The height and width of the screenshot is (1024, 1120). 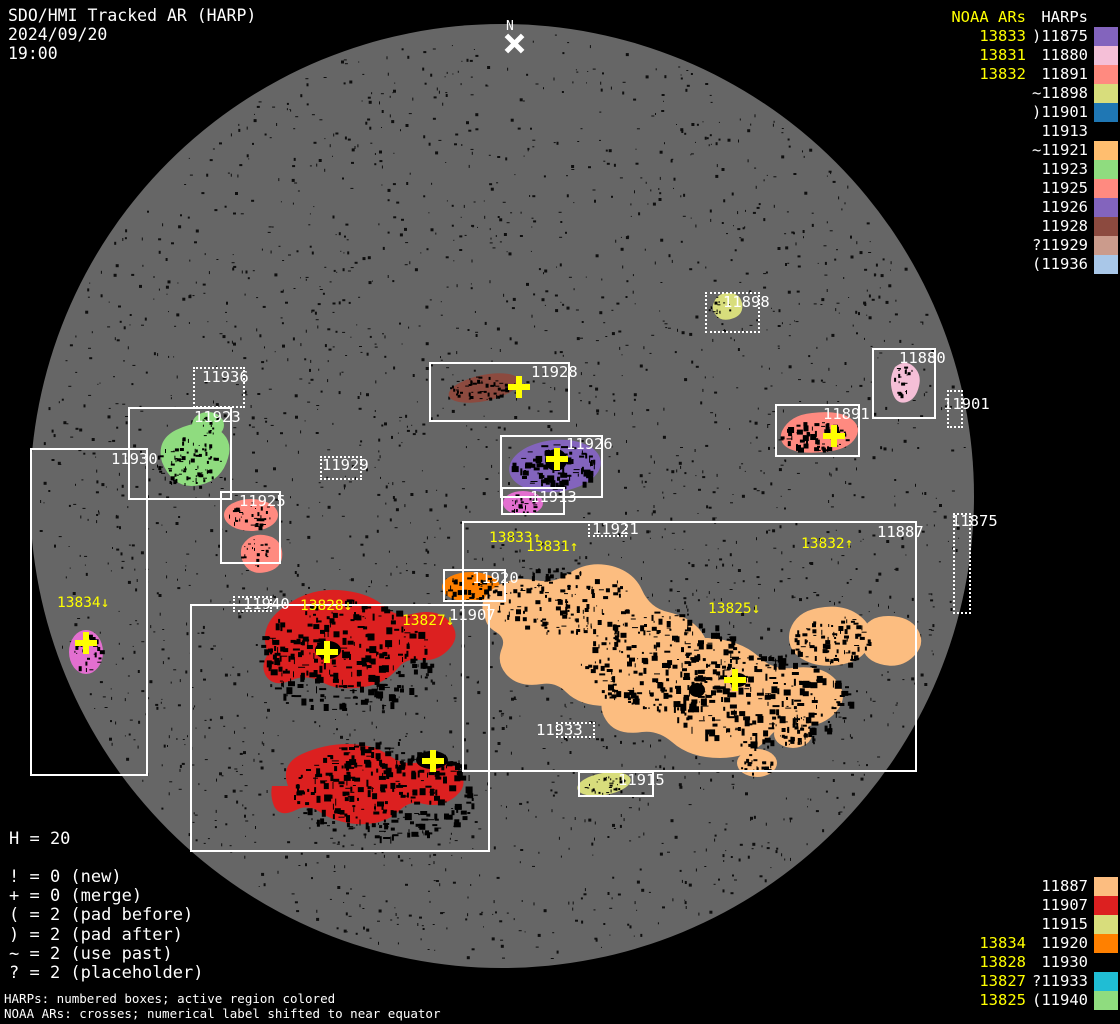 I want to click on harp-label-11898: 11898, so click(x=746, y=302).